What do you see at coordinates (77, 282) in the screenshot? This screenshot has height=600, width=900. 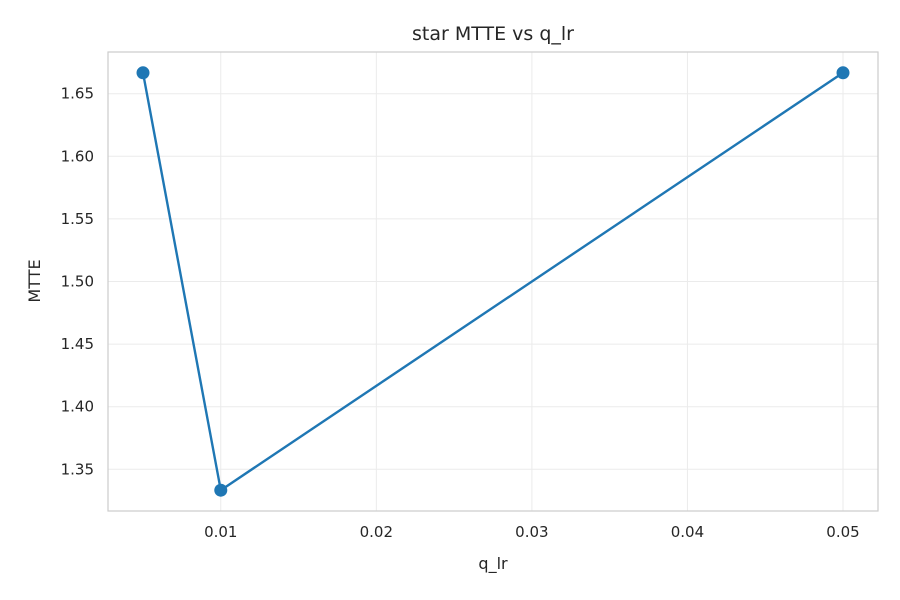 I see `y-tick-label: 1.50` at bounding box center [77, 282].